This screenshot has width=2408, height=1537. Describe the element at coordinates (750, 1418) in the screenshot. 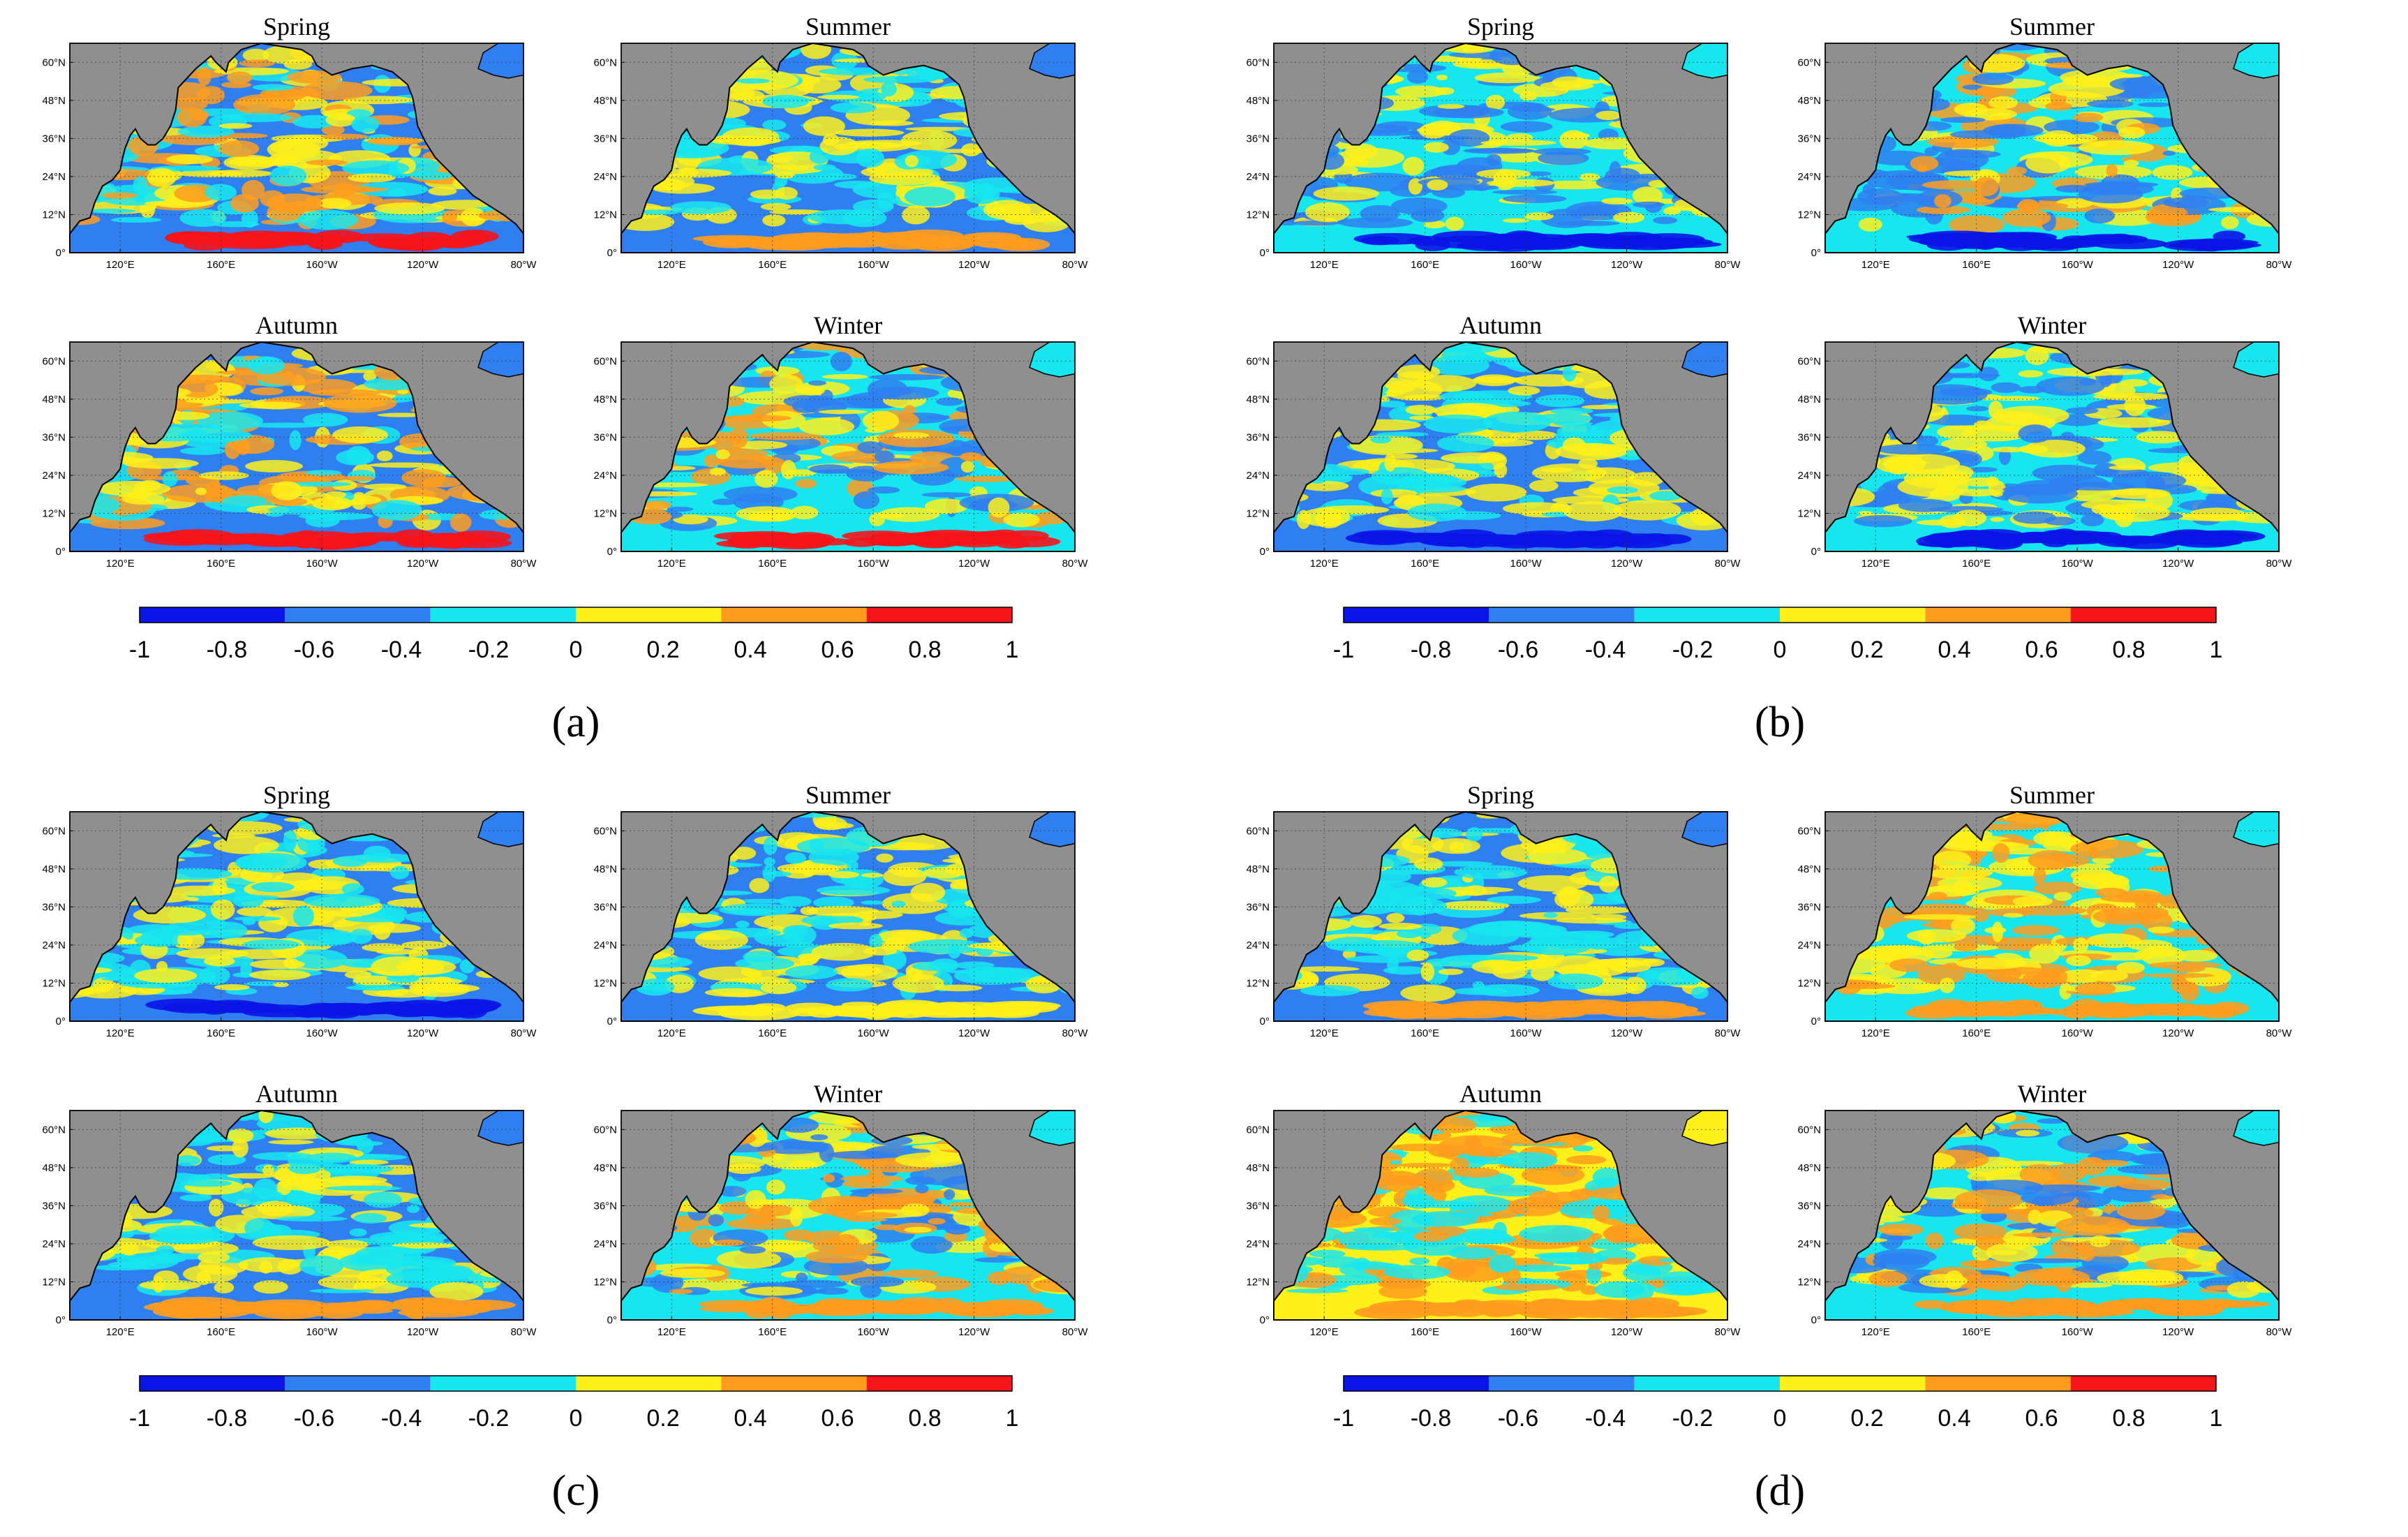

I see `colorbar-tick-label: 0.4` at that location.